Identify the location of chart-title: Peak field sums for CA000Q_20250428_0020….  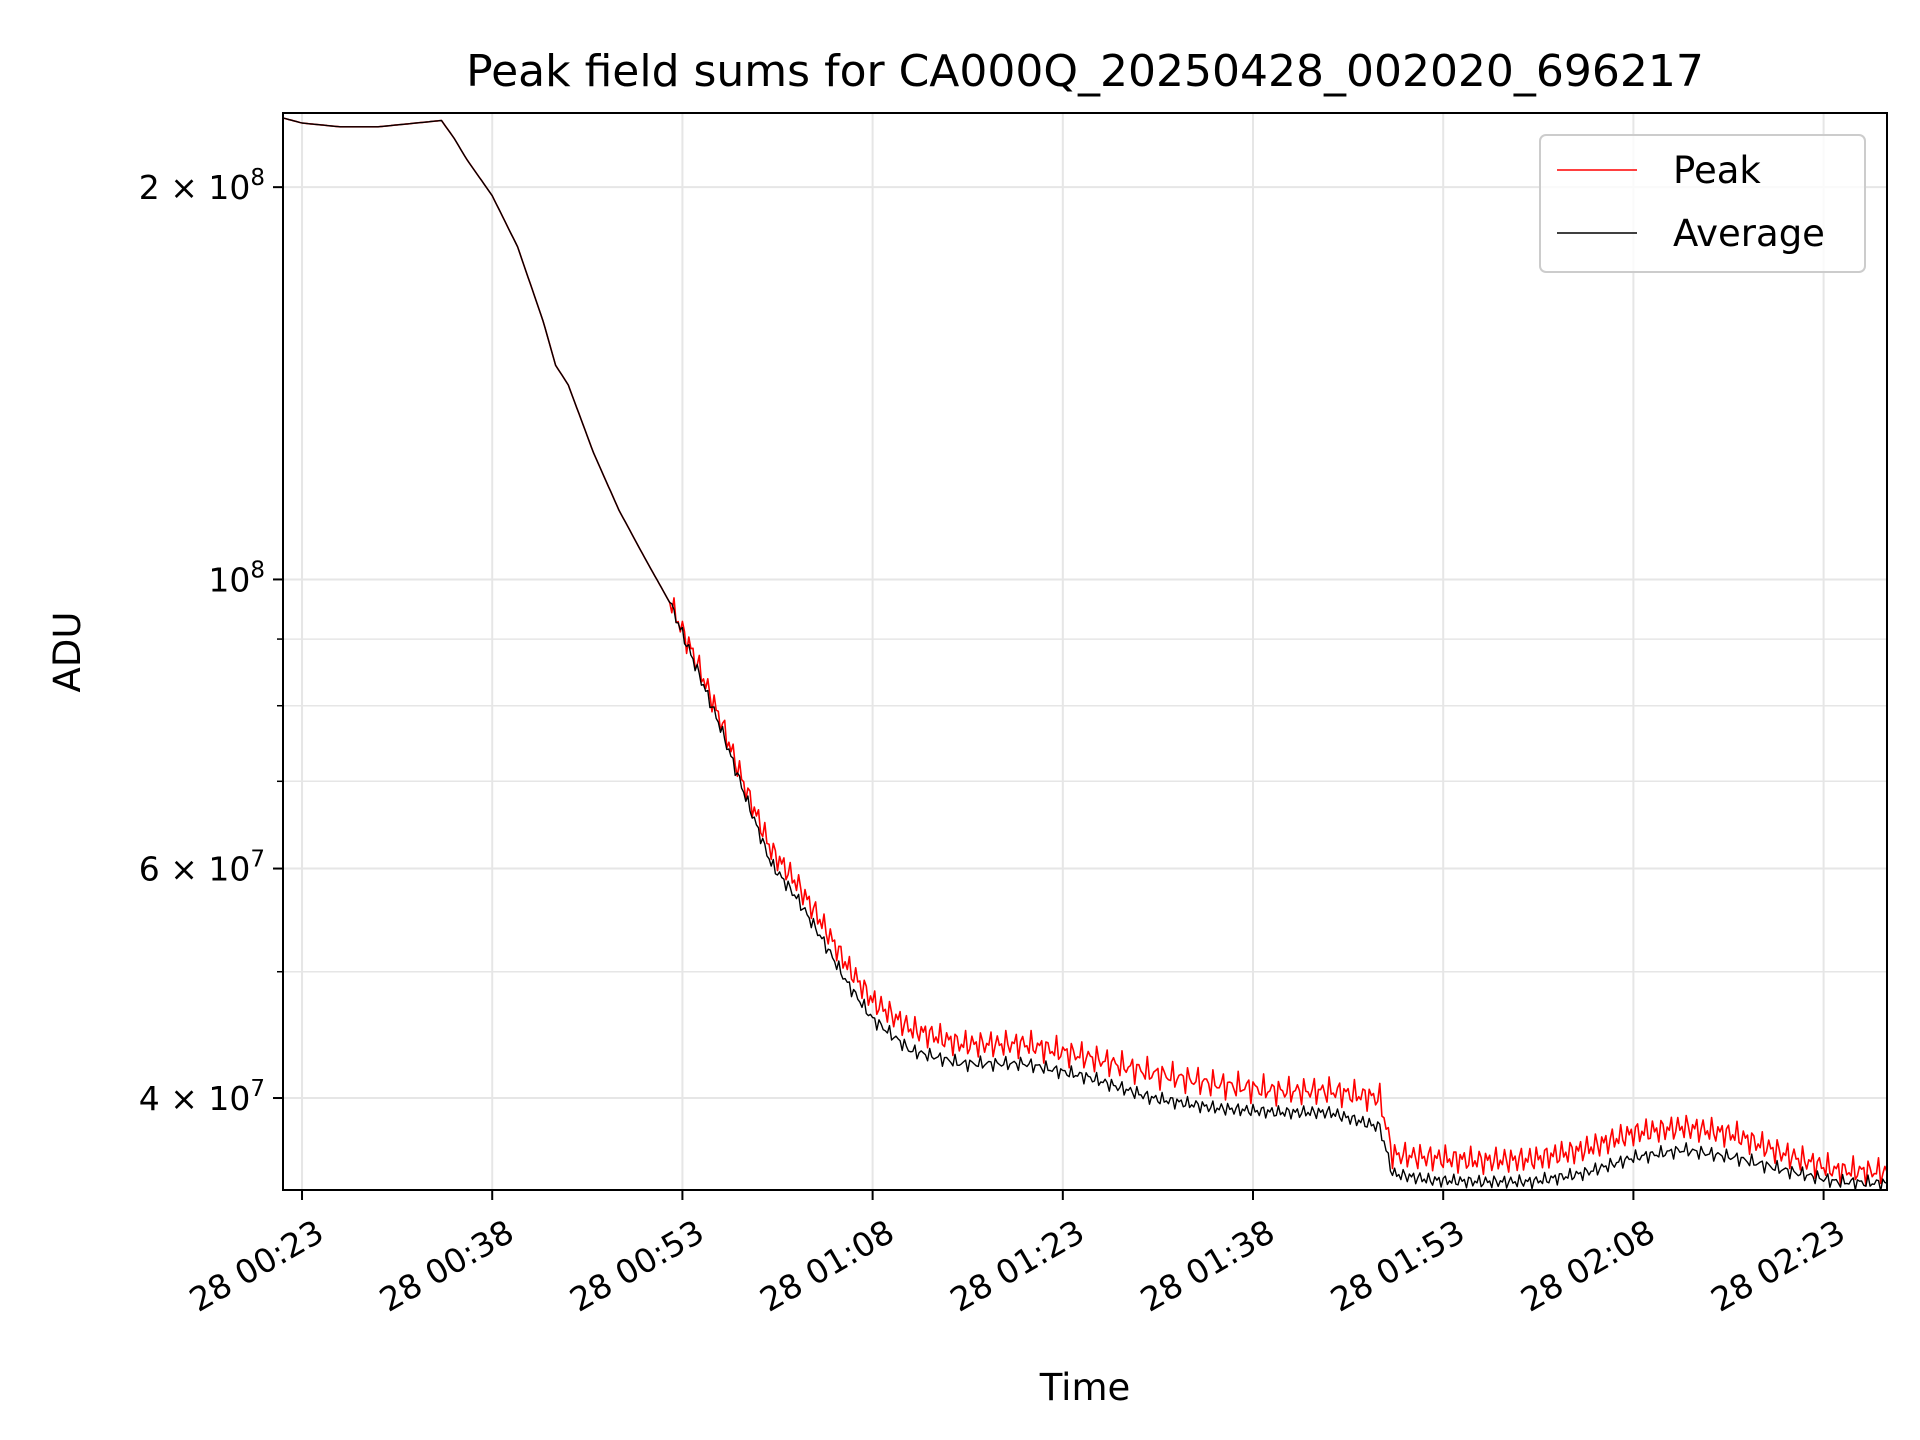
(1085, 71).